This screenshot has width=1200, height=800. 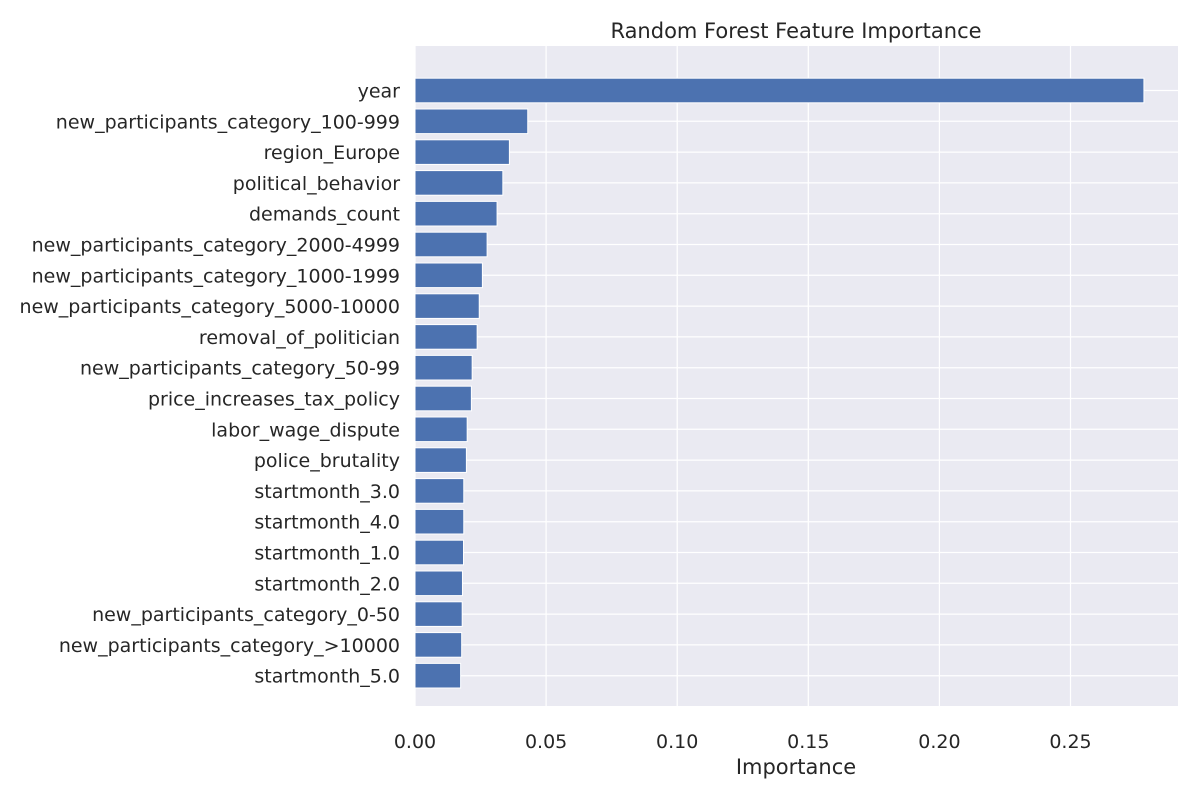 I want to click on x-tick-label: 0.10, so click(x=677, y=742).